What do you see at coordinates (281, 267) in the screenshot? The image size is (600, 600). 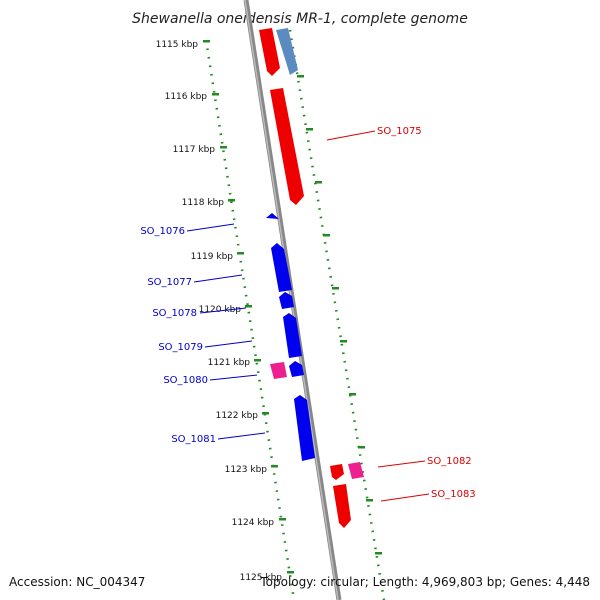 I see `gene-so1077-arrow` at bounding box center [281, 267].